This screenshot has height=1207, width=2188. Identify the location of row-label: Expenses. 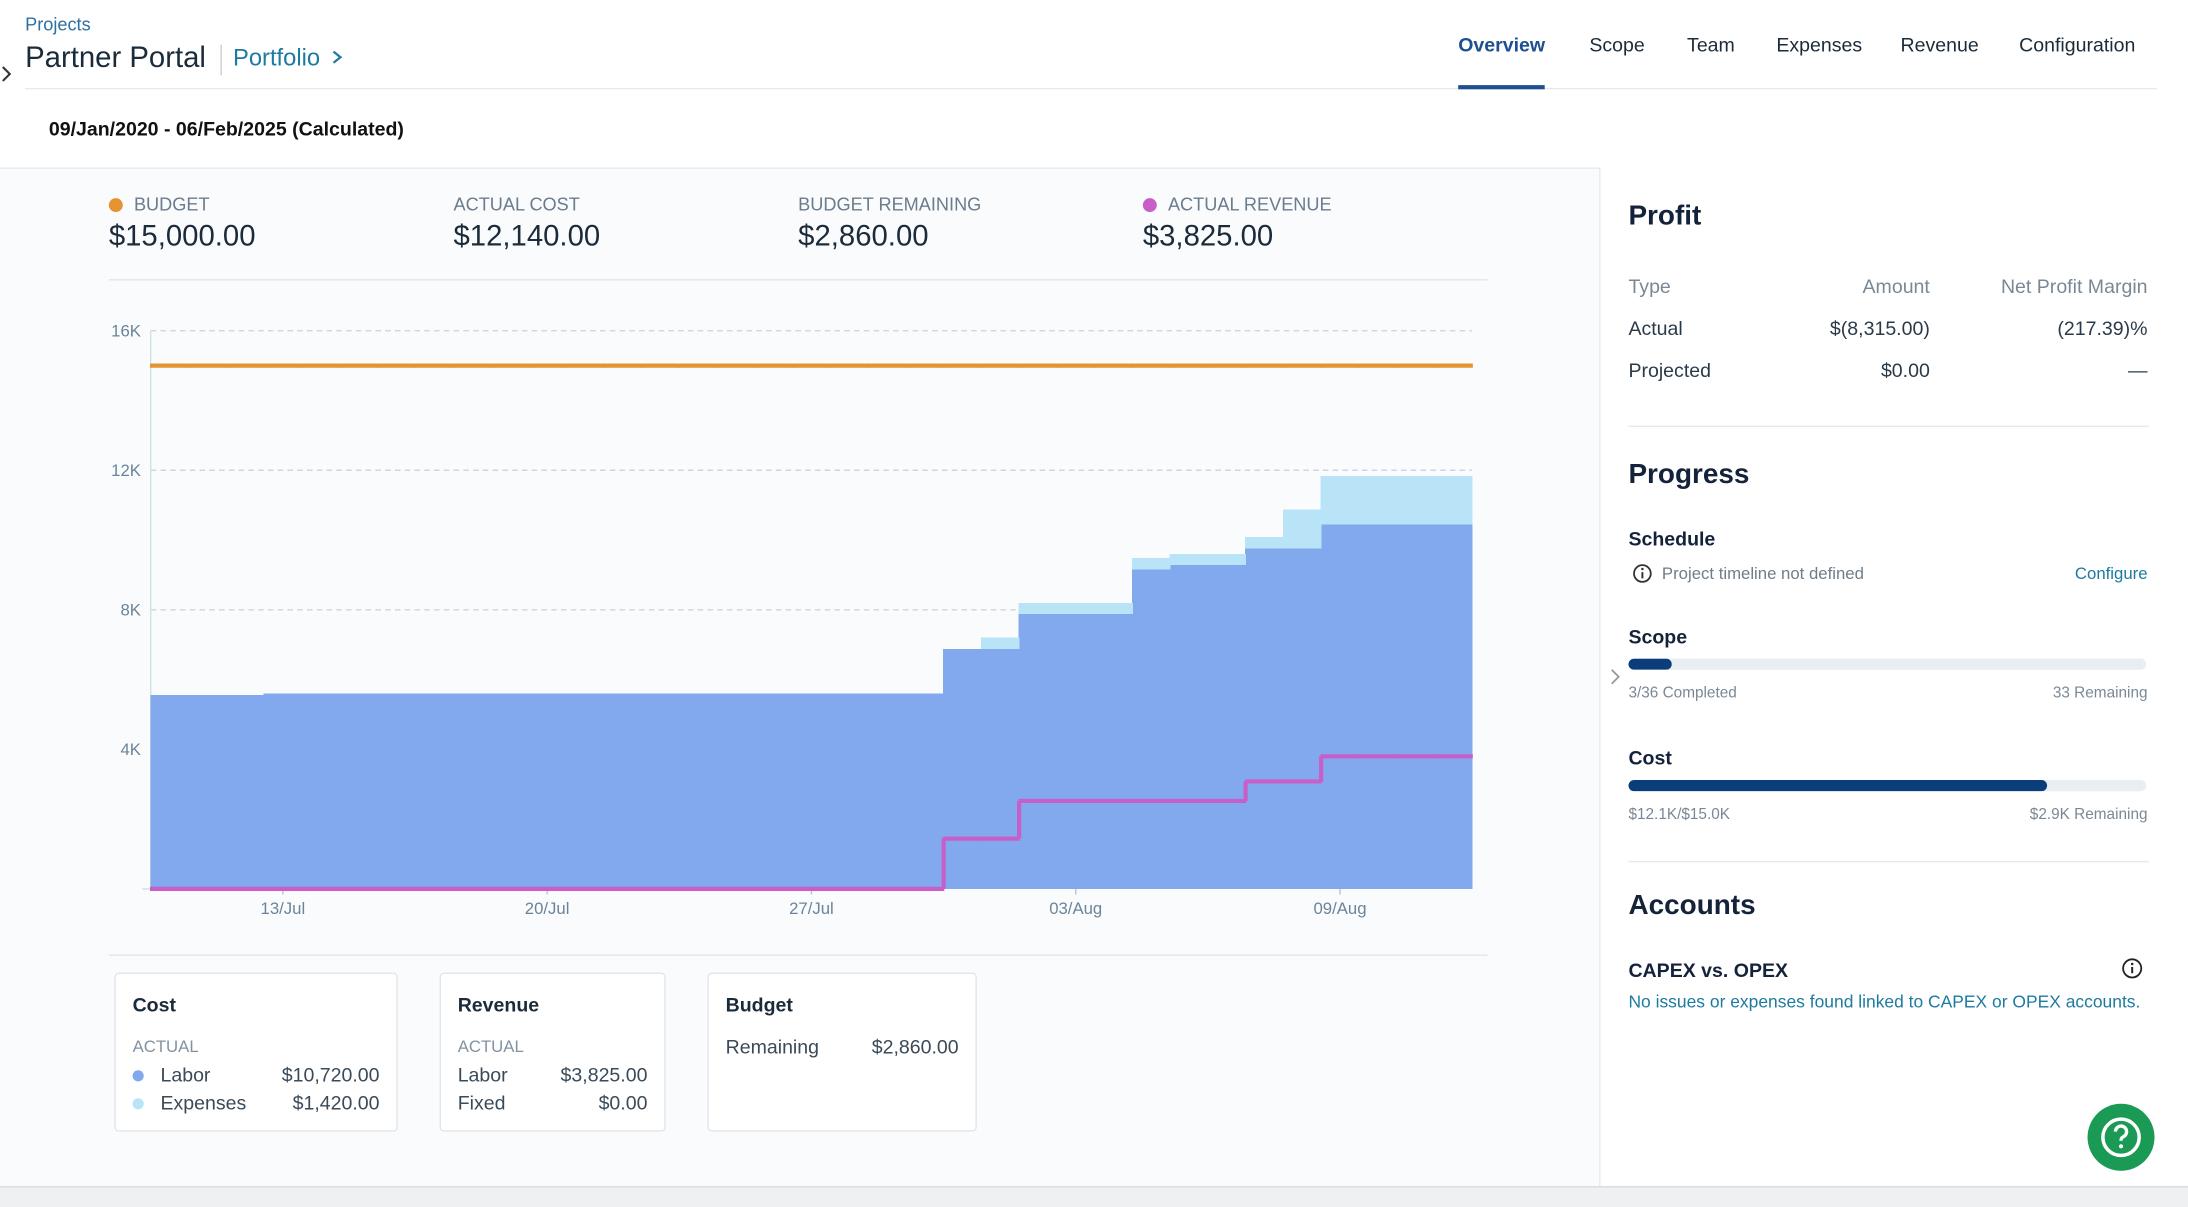
(203, 1102).